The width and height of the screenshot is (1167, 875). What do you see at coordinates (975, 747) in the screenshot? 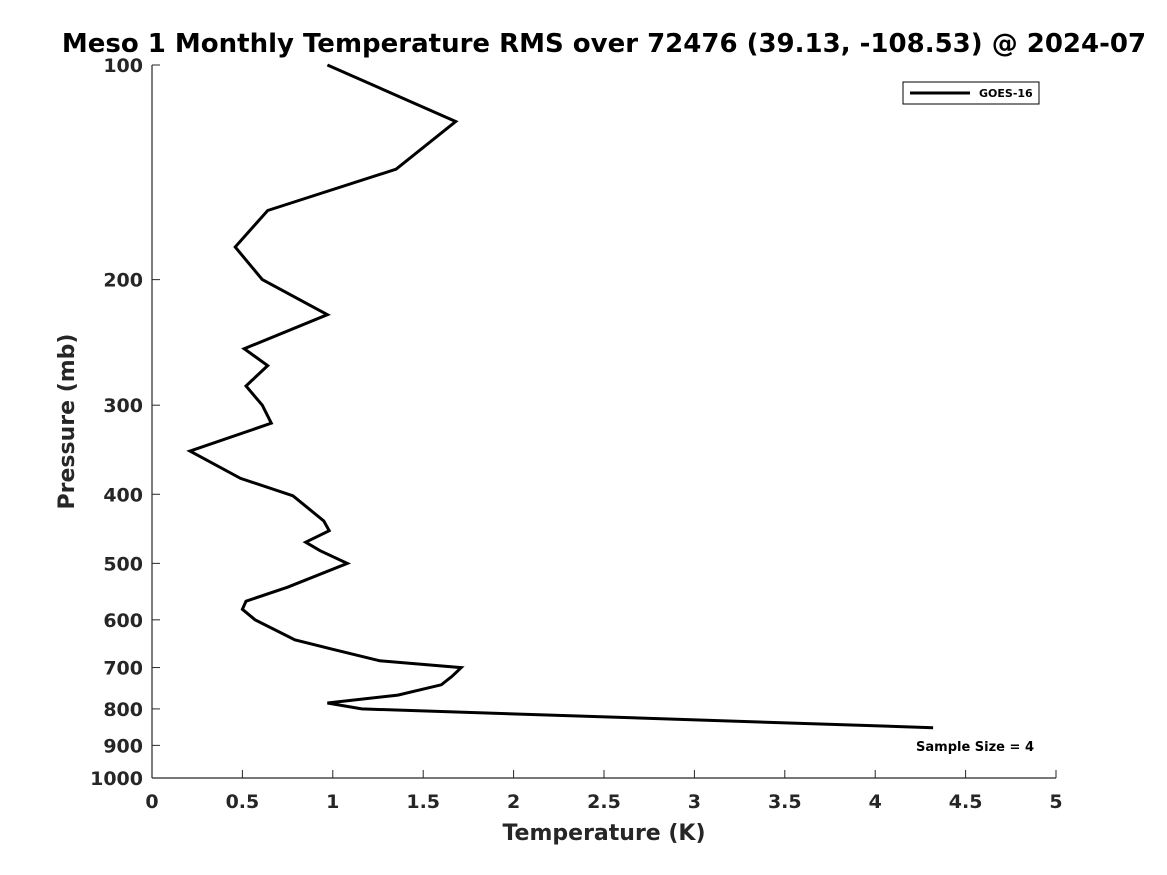
I see `sample-size-annotation: Sample Size = 4` at bounding box center [975, 747].